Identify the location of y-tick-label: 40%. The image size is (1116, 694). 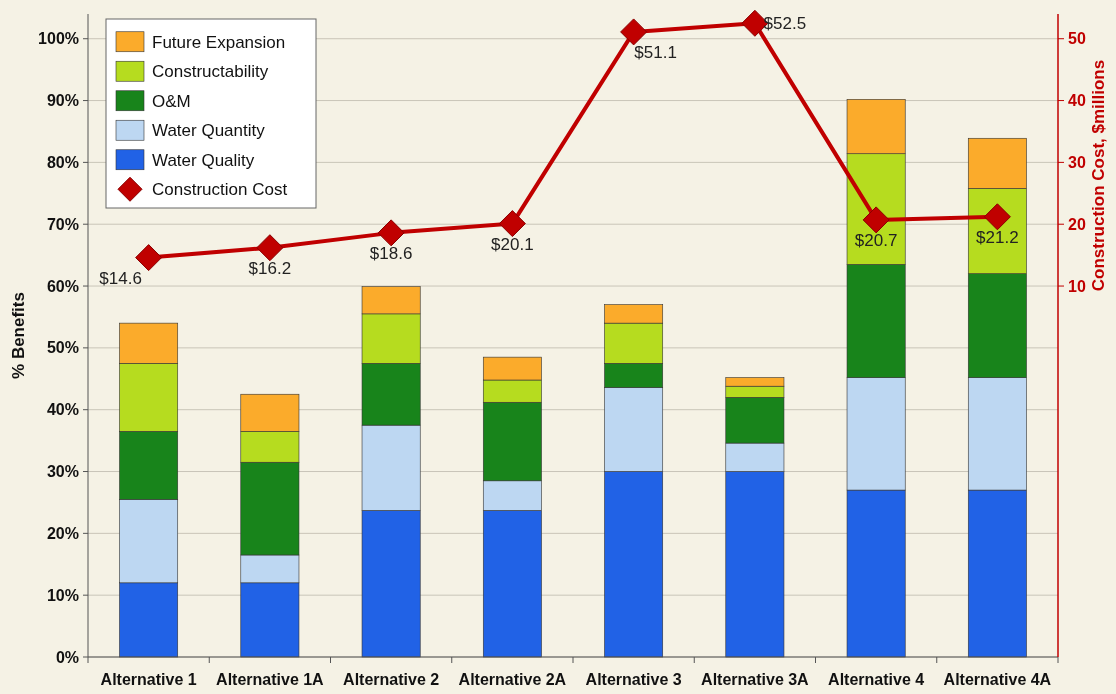
(62, 410).